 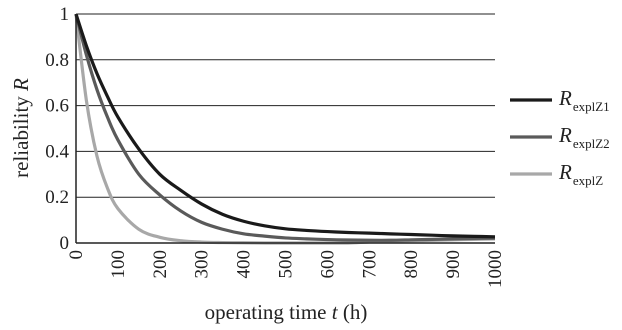 What do you see at coordinates (202, 264) in the screenshot?
I see `x-tick-label: 300` at bounding box center [202, 264].